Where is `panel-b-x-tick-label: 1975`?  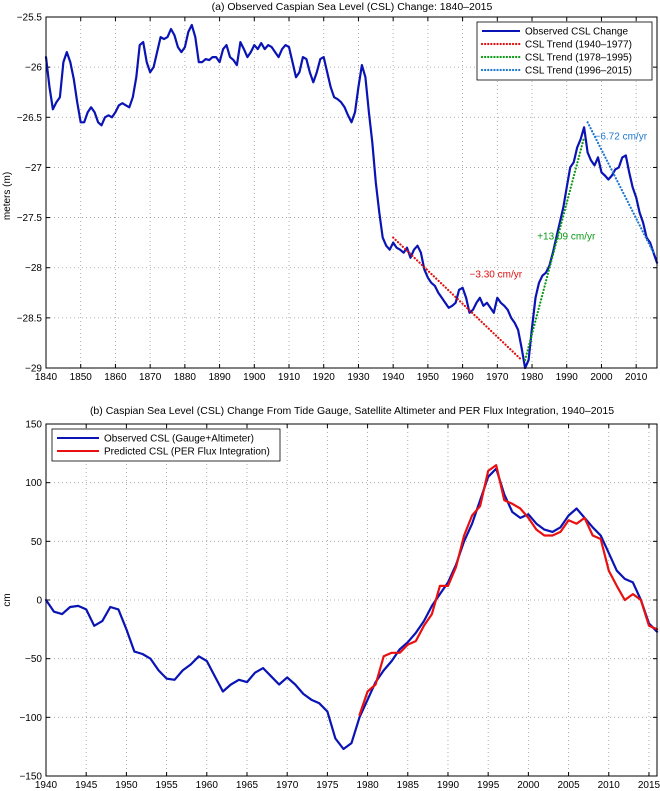
panel-b-x-tick-label: 1975 is located at coordinates (327, 785).